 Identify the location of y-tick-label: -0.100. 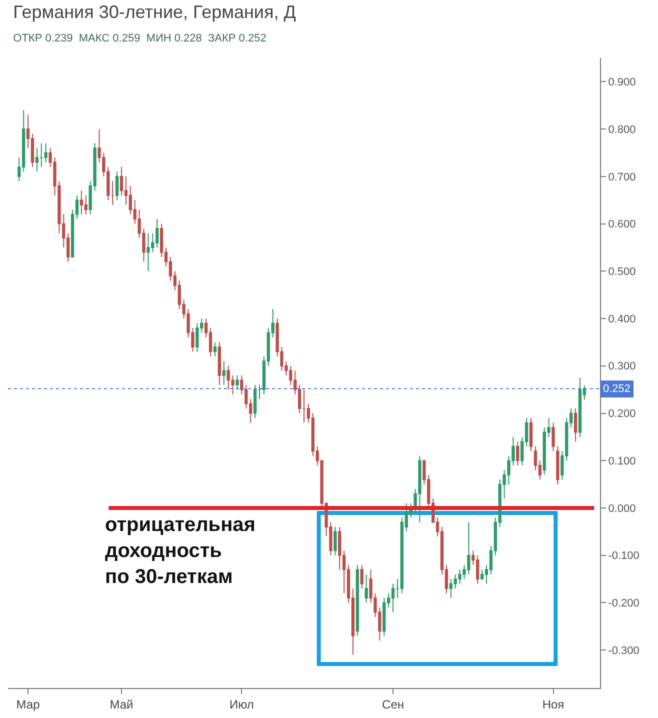
(624, 556).